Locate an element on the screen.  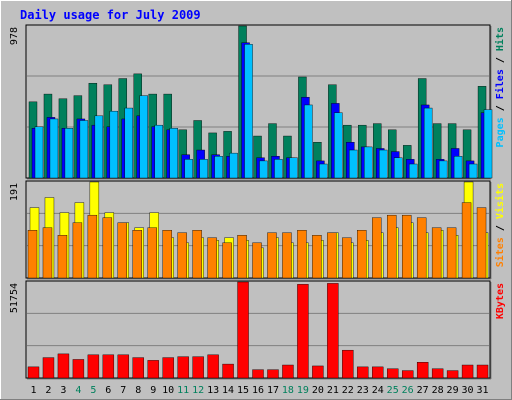
legend-sites: Sites is located at coordinates (500, 252).